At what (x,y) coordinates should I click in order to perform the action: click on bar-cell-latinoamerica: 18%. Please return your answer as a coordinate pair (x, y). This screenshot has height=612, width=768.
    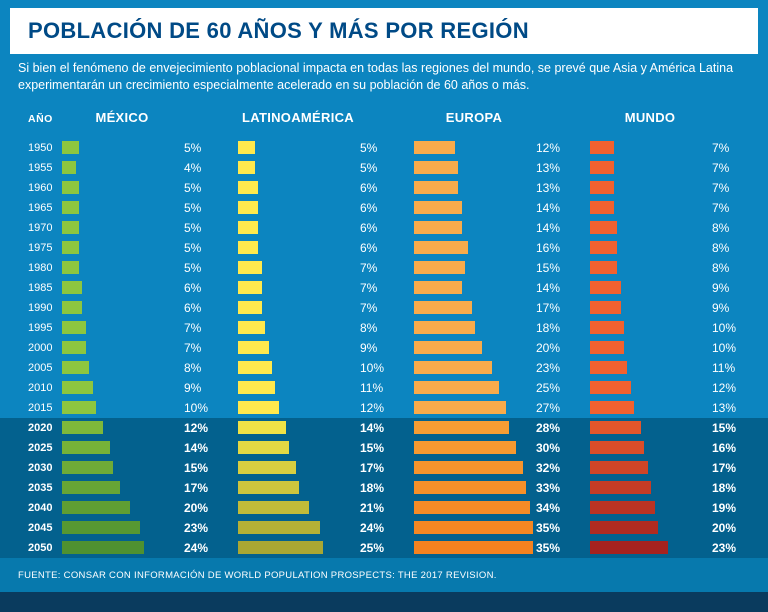
    Looking at the image, I should click on (326, 488).